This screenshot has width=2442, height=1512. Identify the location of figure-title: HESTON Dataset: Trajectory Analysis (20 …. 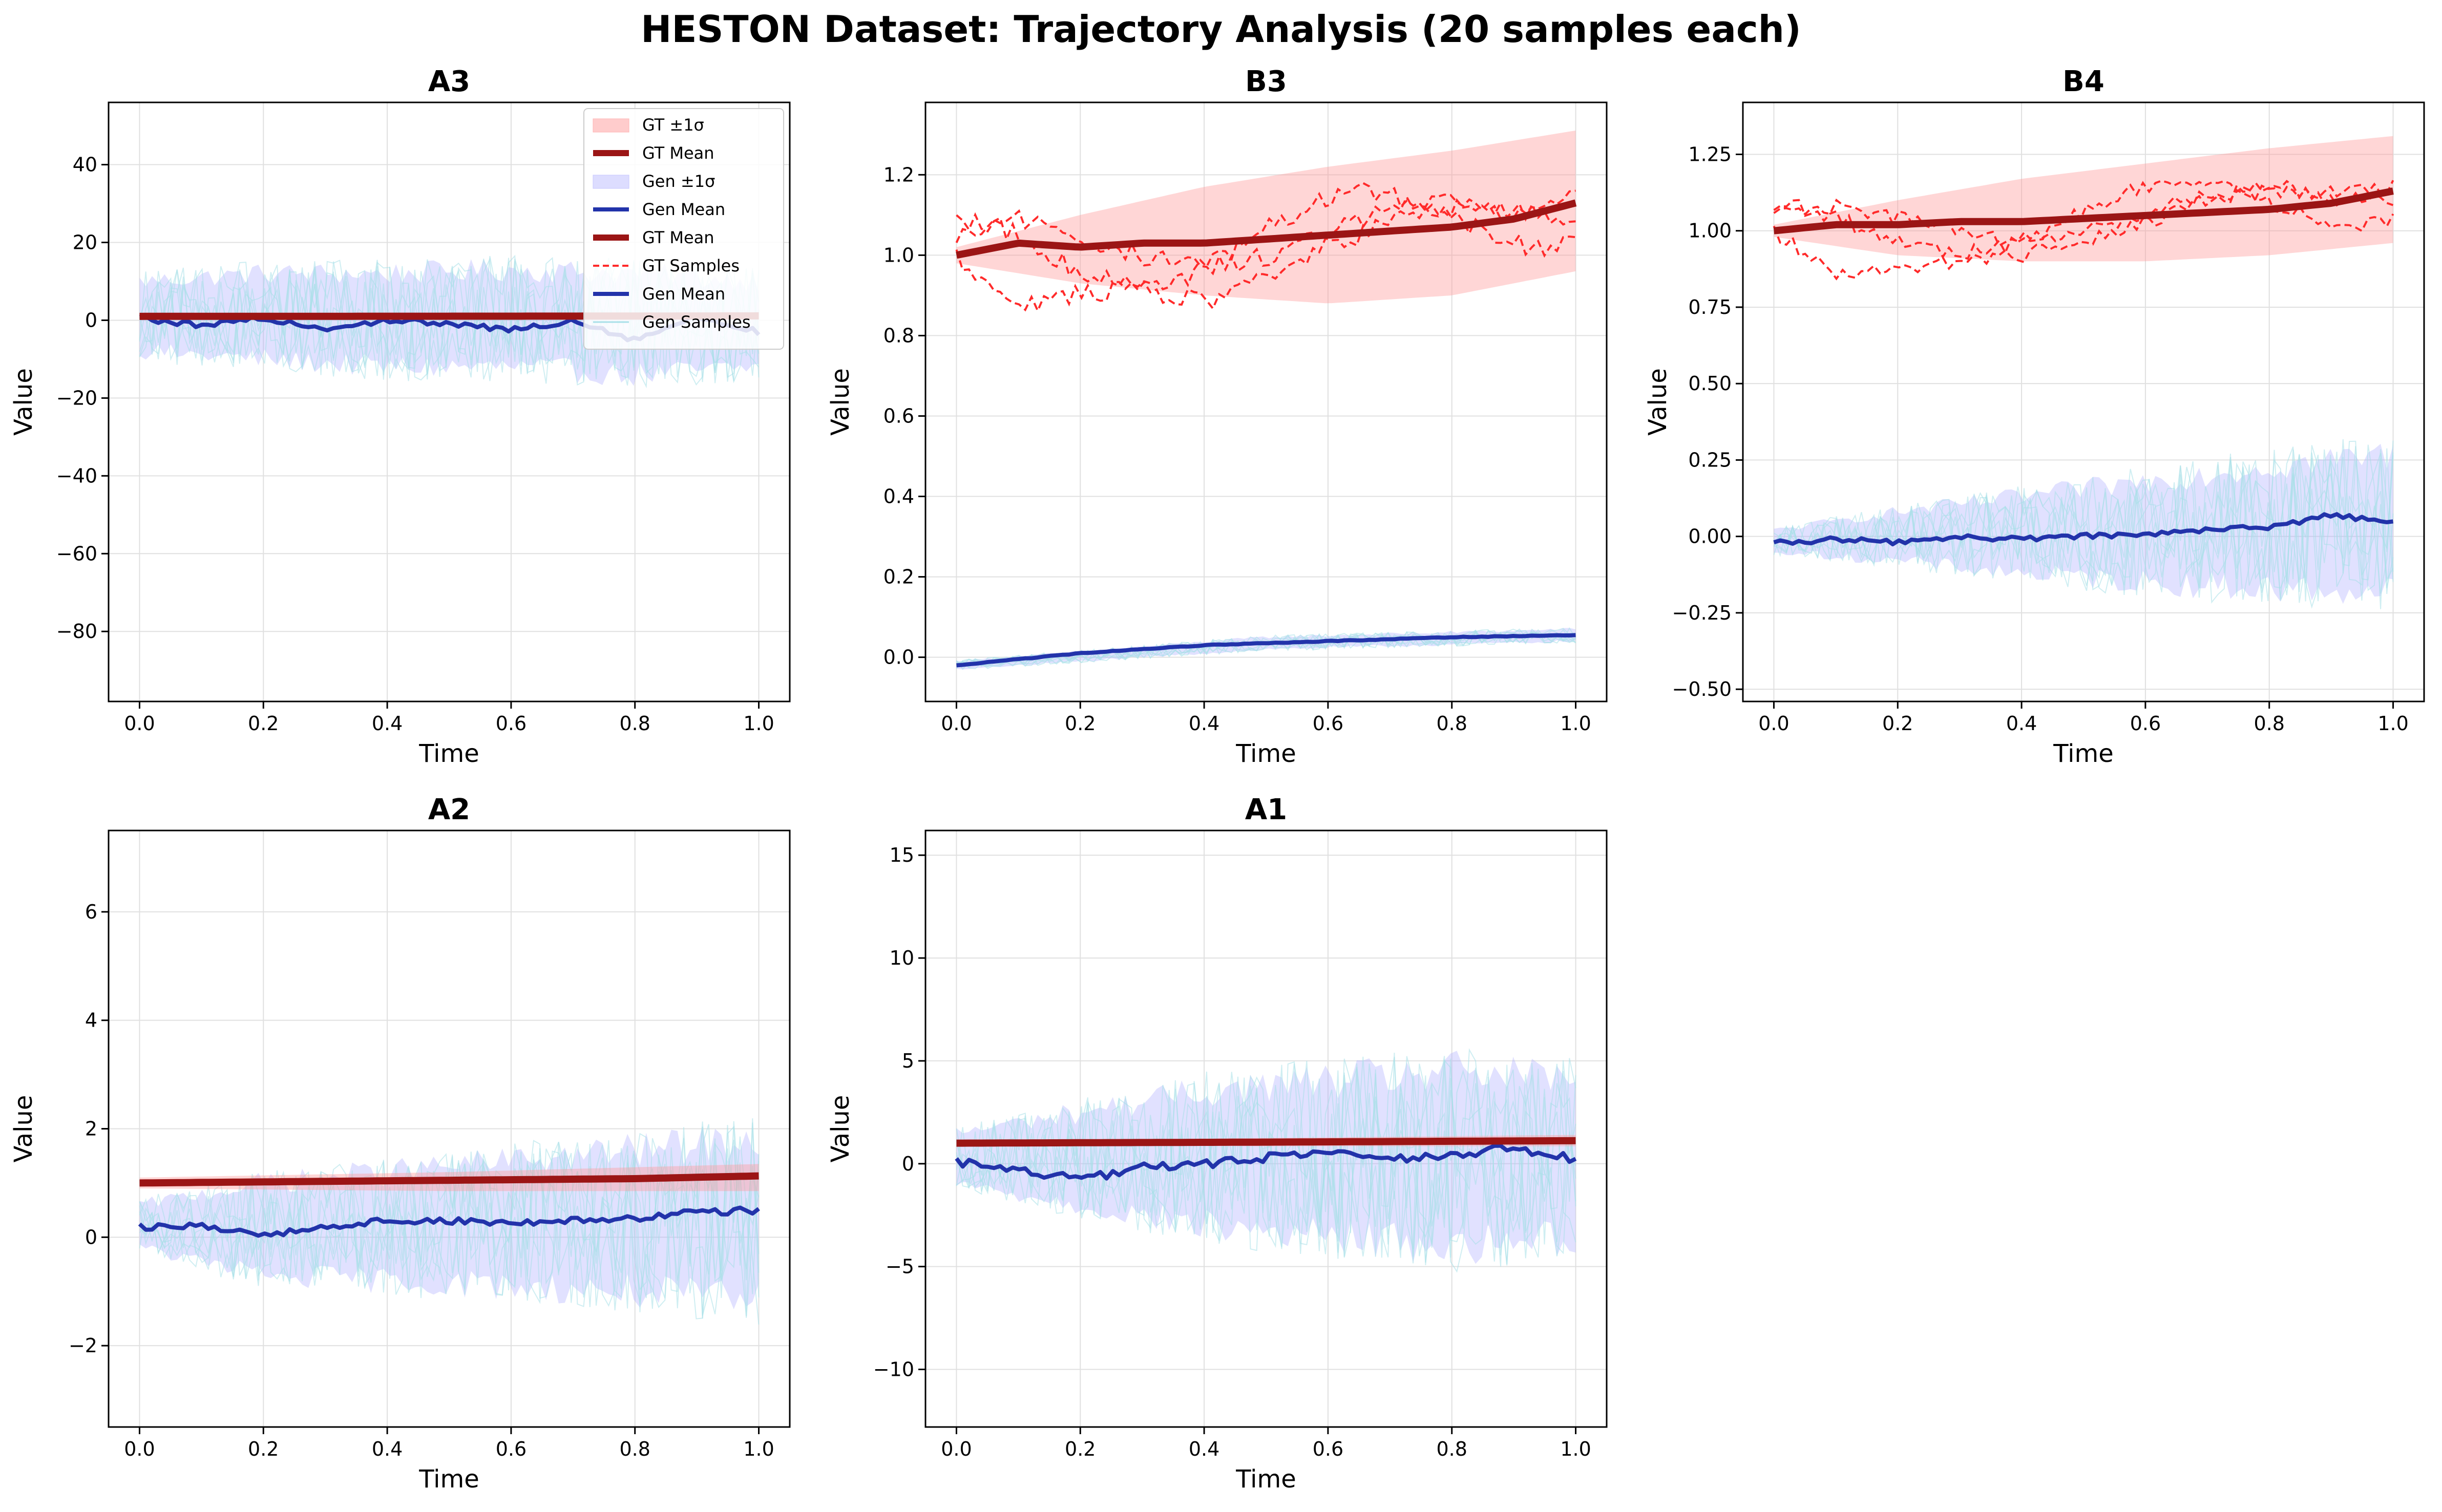
(1221, 29).